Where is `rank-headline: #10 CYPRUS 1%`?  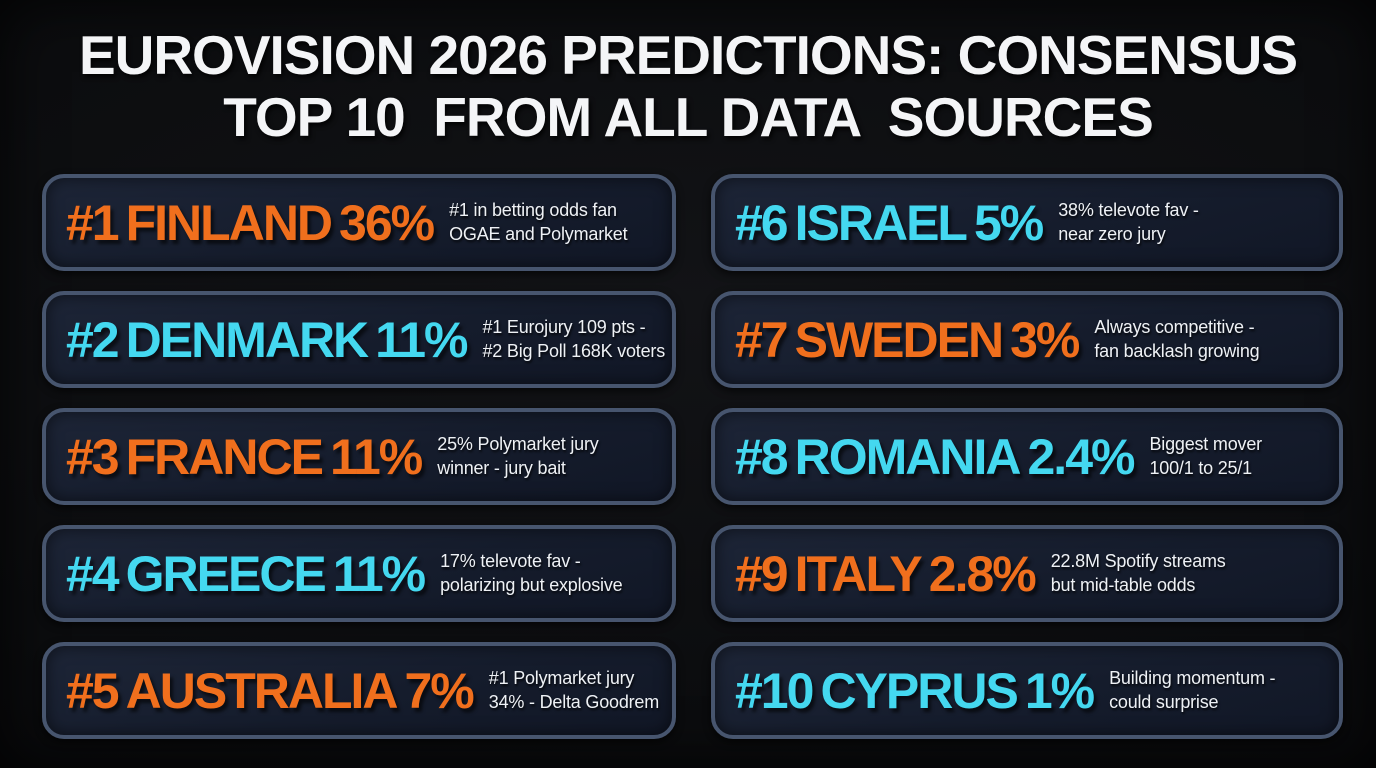 rank-headline: #10 CYPRUS 1% is located at coordinates (915, 691).